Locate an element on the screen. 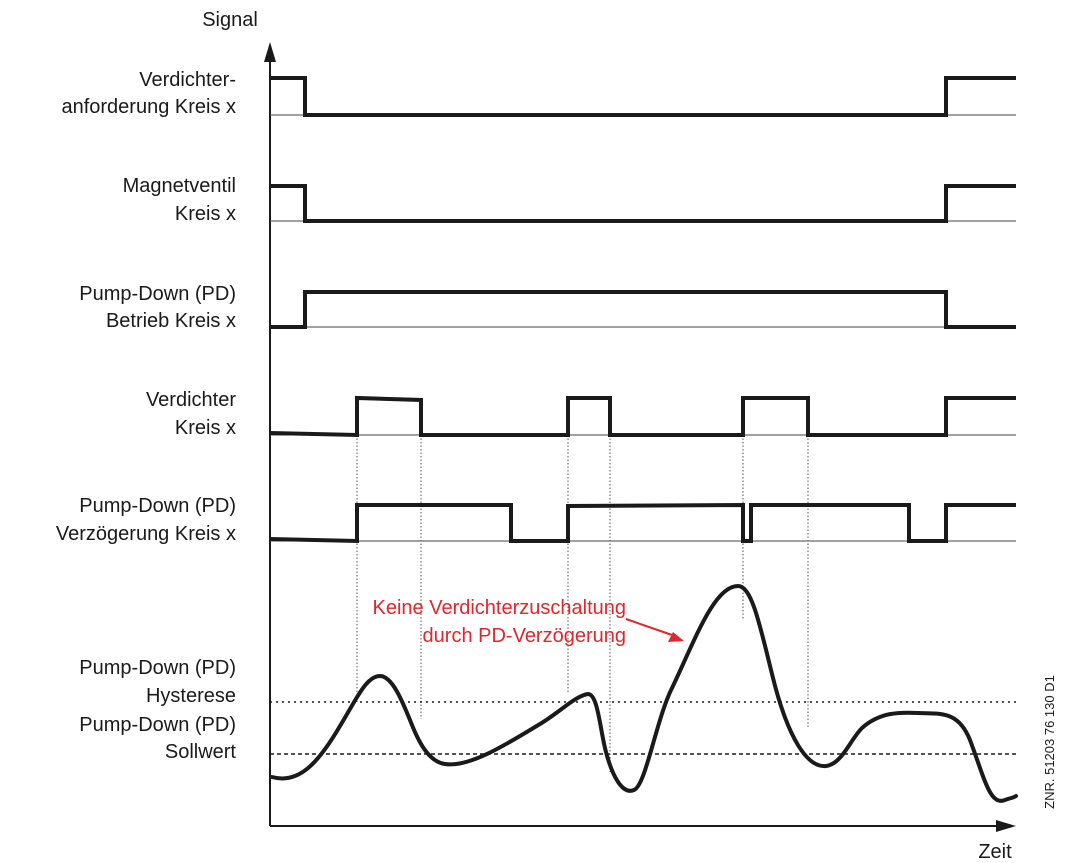 The image size is (1066, 863). trace-verdichter is located at coordinates (642, 416).